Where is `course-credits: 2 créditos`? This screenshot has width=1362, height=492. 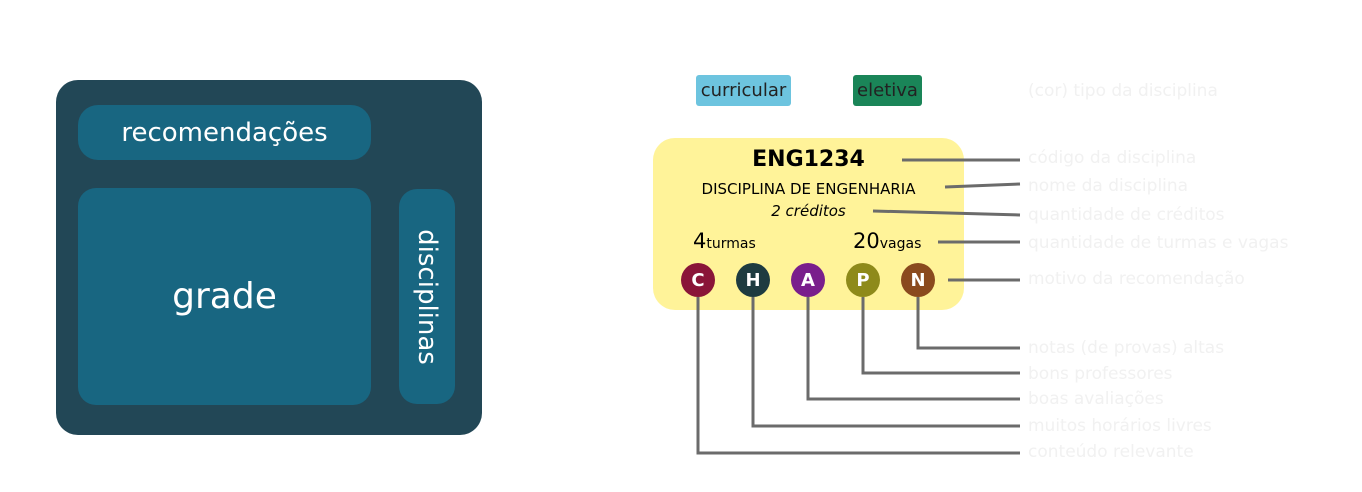 course-credits: 2 créditos is located at coordinates (808, 211).